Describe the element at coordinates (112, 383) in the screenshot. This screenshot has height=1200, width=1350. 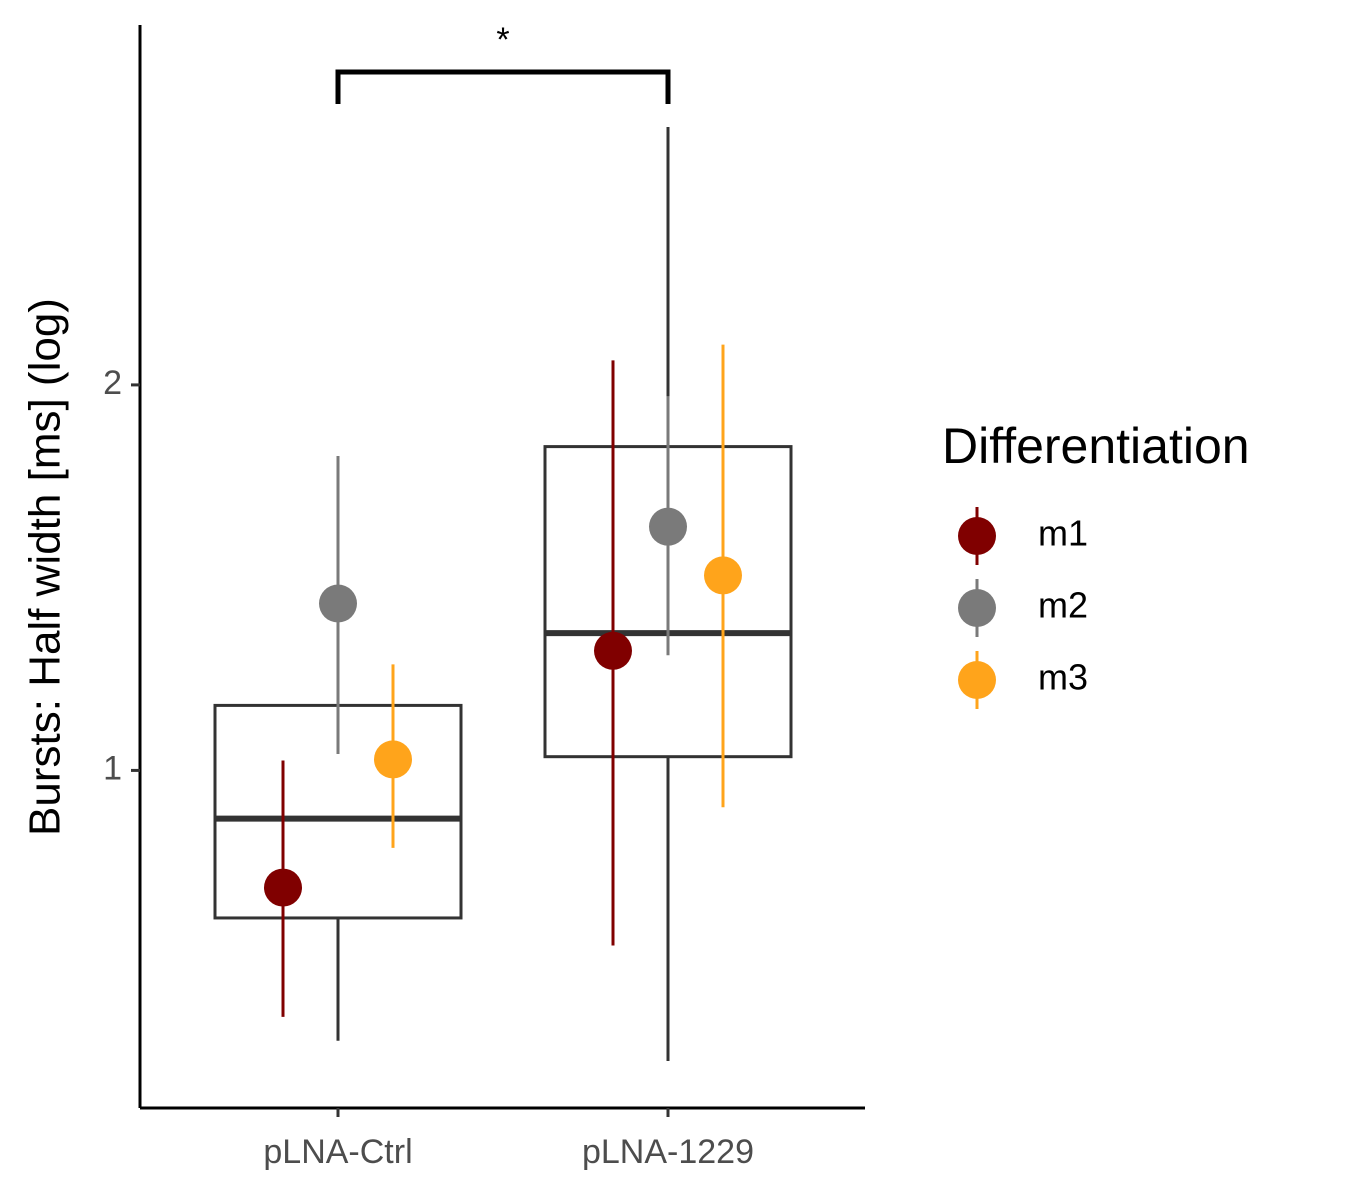
I see `y-tick-label: 2` at that location.